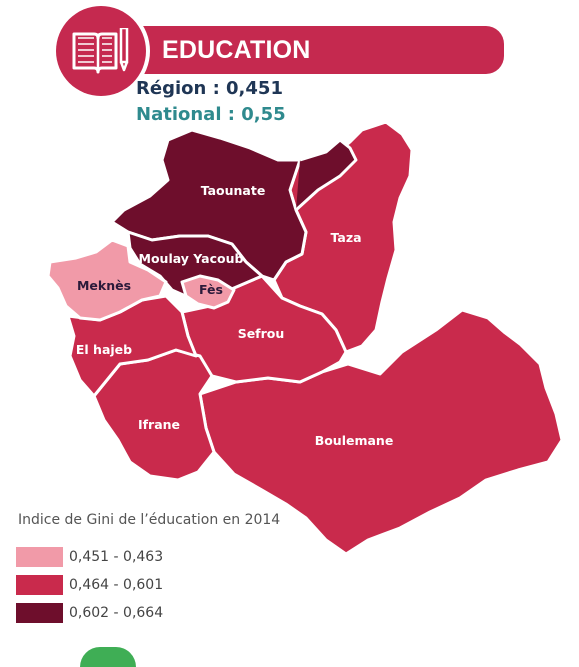 The height and width of the screenshot is (667, 579). I want to click on province-fes, so click(208, 292).